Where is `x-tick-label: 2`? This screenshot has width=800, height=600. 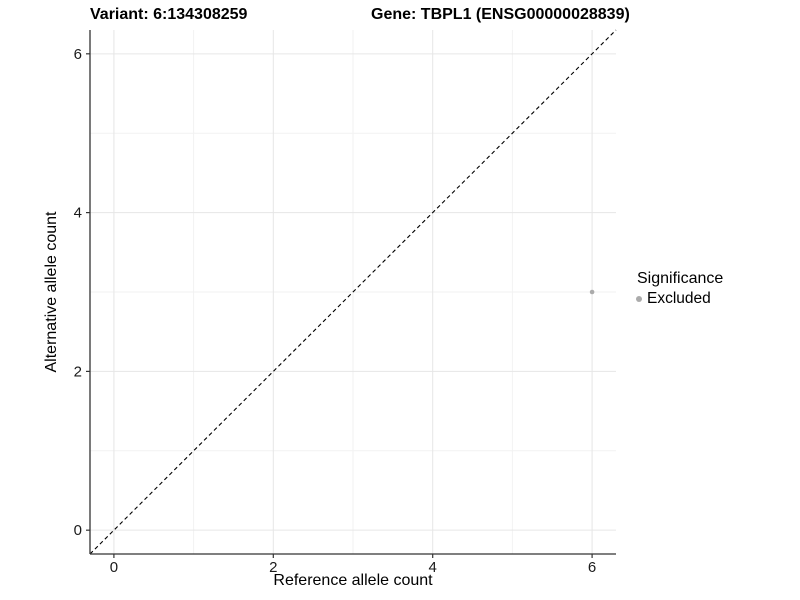
x-tick-label: 2 is located at coordinates (273, 567).